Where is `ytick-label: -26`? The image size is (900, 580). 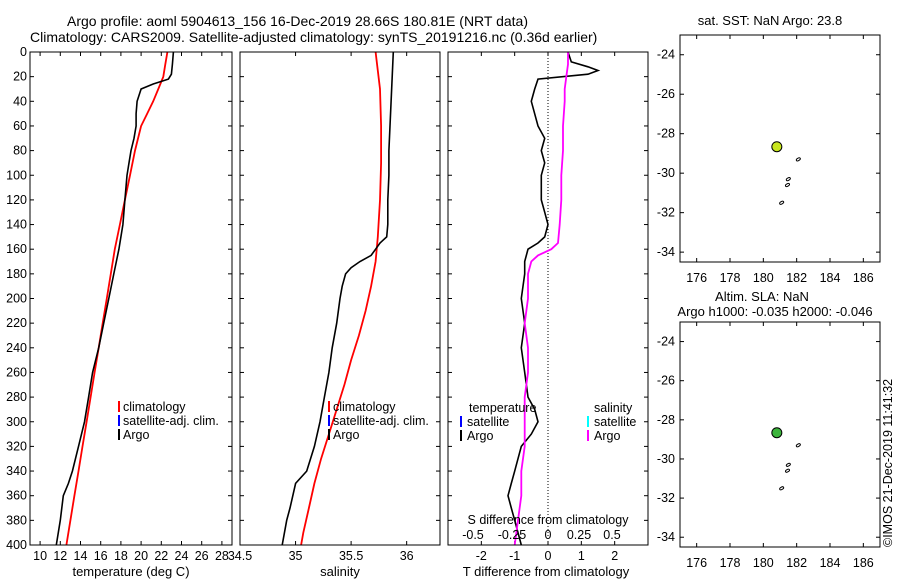 ytick-label: -26 is located at coordinates (666, 94).